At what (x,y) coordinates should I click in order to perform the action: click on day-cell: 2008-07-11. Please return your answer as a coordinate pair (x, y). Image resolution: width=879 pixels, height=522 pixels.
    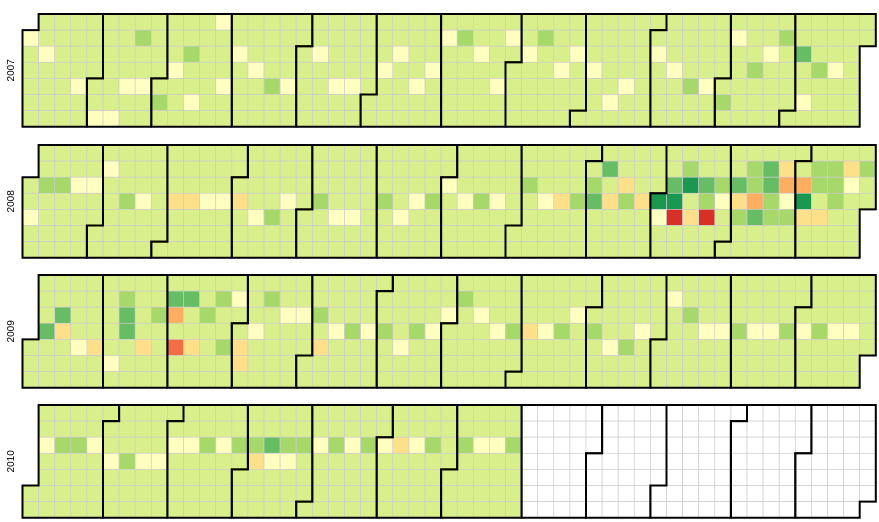
    Looking at the image, I should click on (465, 233).